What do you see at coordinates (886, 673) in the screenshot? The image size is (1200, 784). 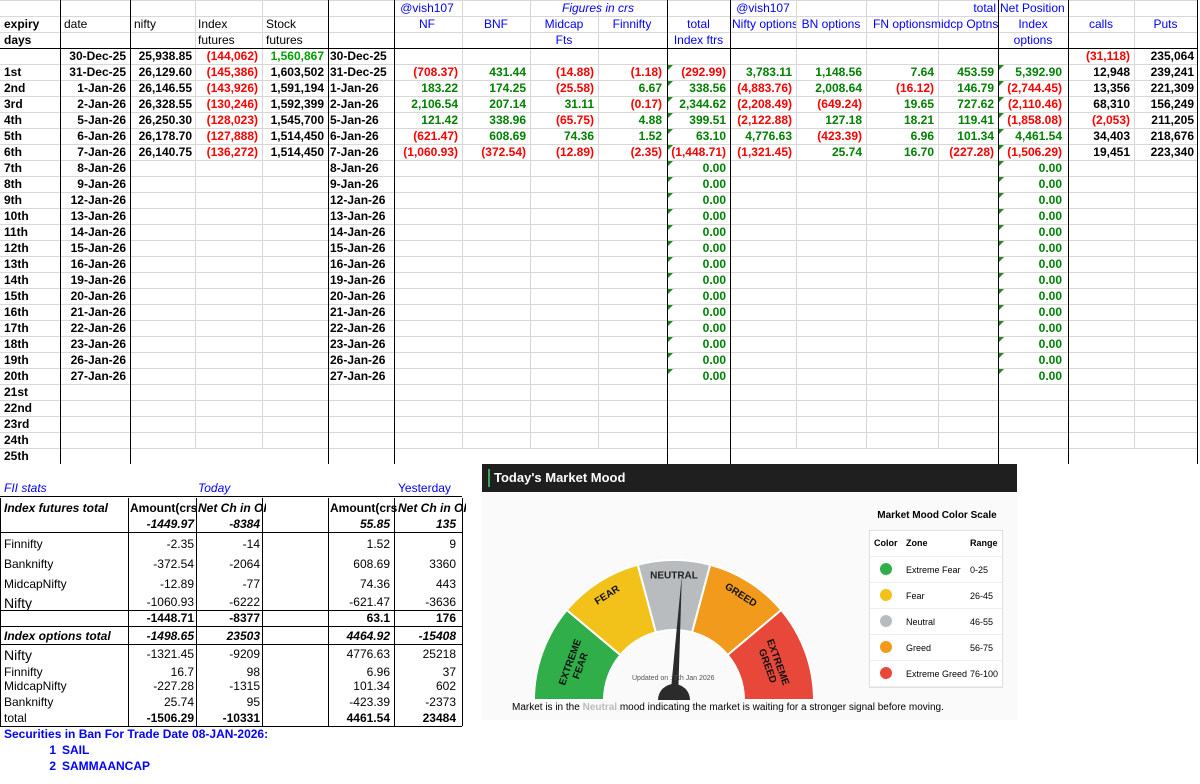 I see `scale-dot` at bounding box center [886, 673].